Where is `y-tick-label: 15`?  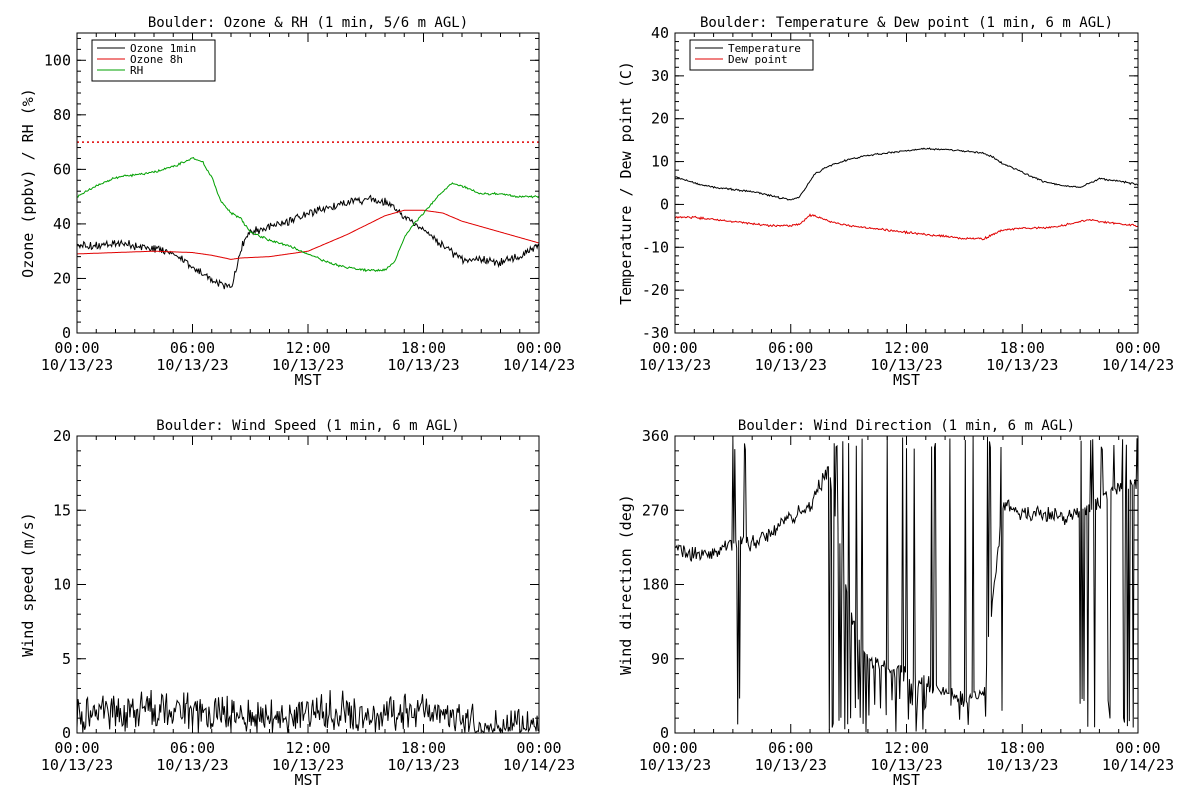 y-tick-label: 15 is located at coordinates (62, 510).